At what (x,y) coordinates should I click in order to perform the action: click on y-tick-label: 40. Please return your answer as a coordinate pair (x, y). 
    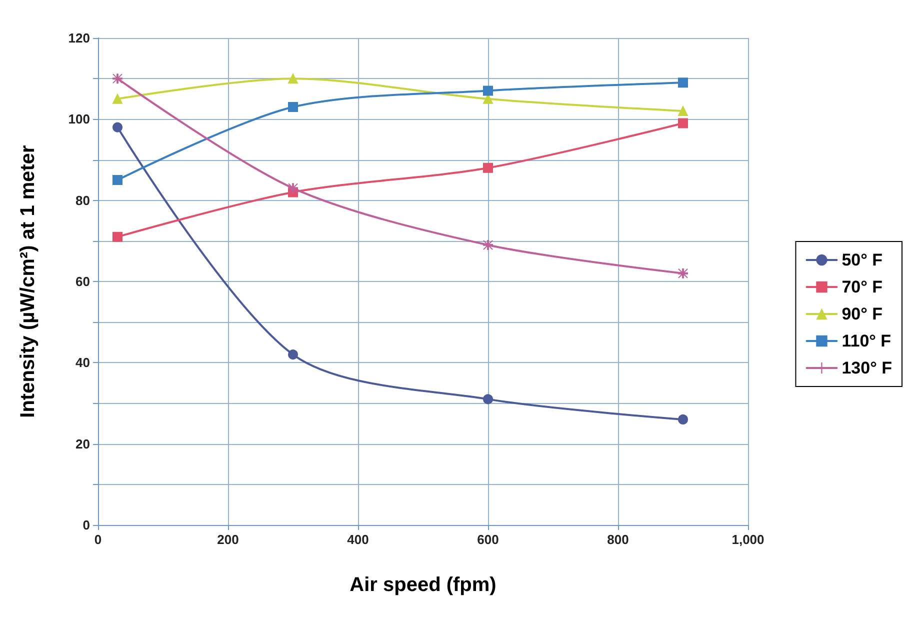
    Looking at the image, I should click on (83, 362).